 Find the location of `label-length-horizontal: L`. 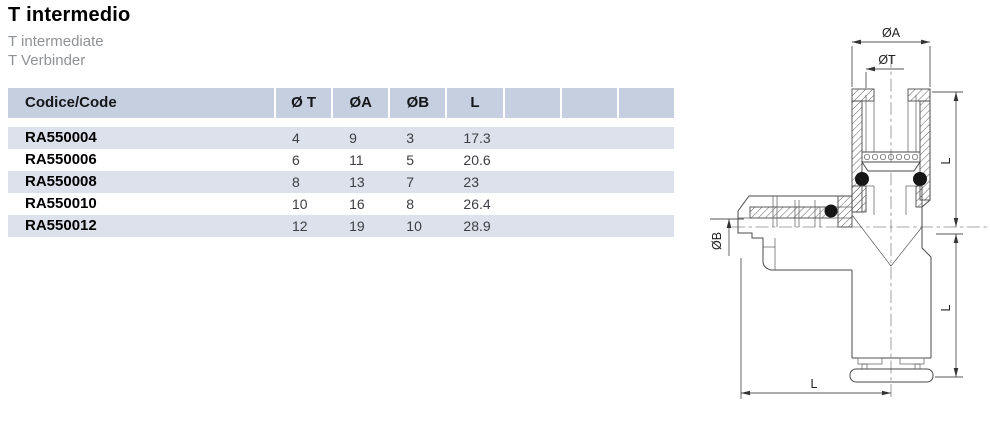

label-length-horizontal: L is located at coordinates (814, 384).